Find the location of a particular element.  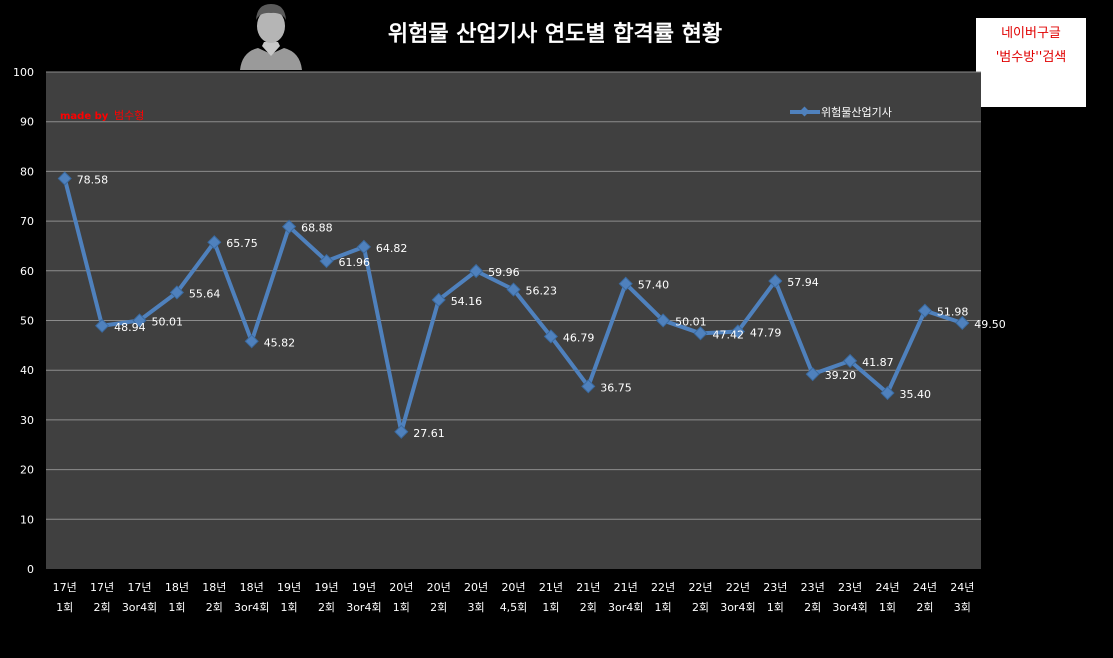

data-label: 51.98 is located at coordinates (953, 312).